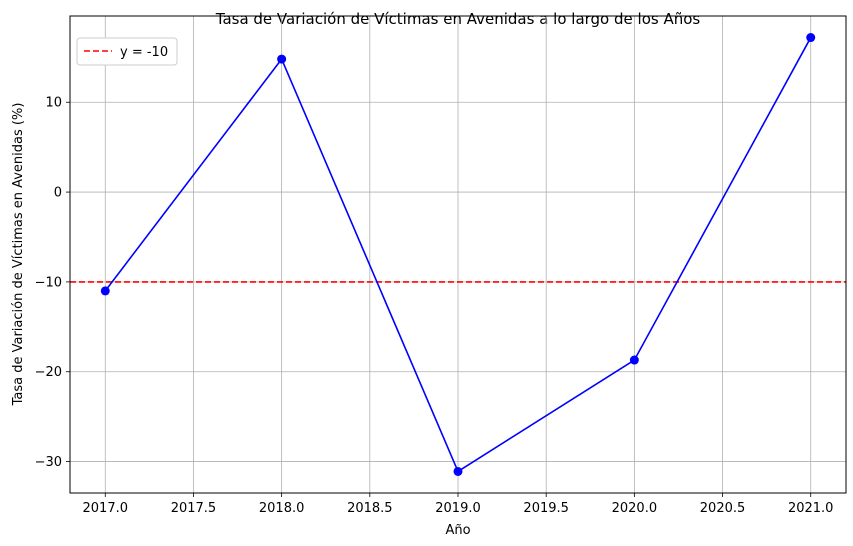 This screenshot has height=546, width=853. What do you see at coordinates (458, 508) in the screenshot?
I see `x-tick-label: 2019.0` at bounding box center [458, 508].